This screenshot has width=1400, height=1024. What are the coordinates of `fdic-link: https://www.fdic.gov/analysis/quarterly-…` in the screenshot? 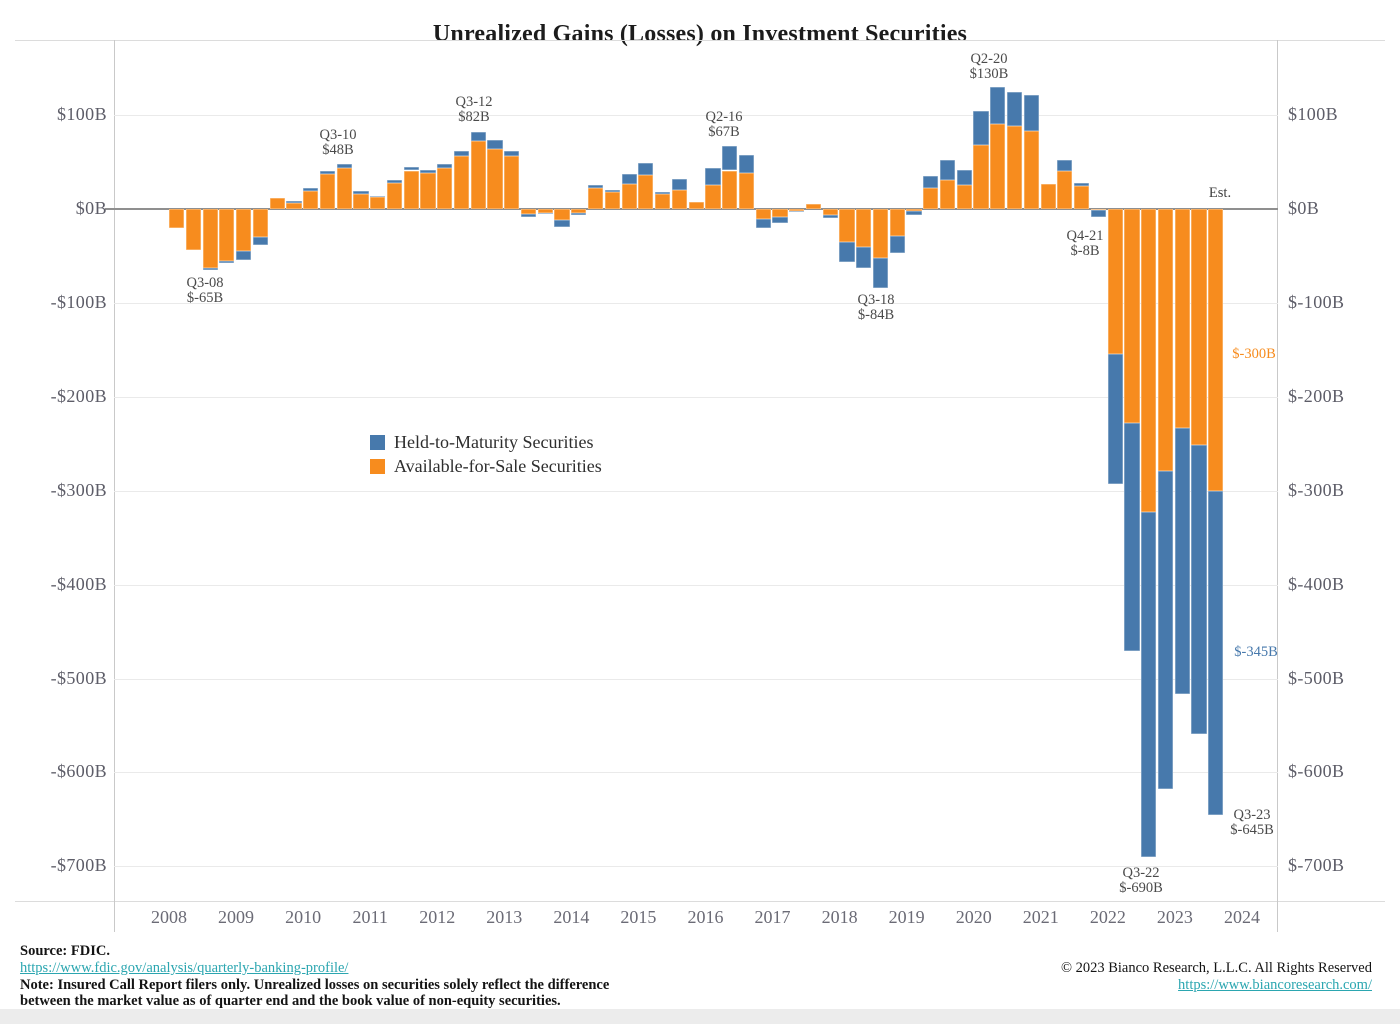 It's located at (184, 968).